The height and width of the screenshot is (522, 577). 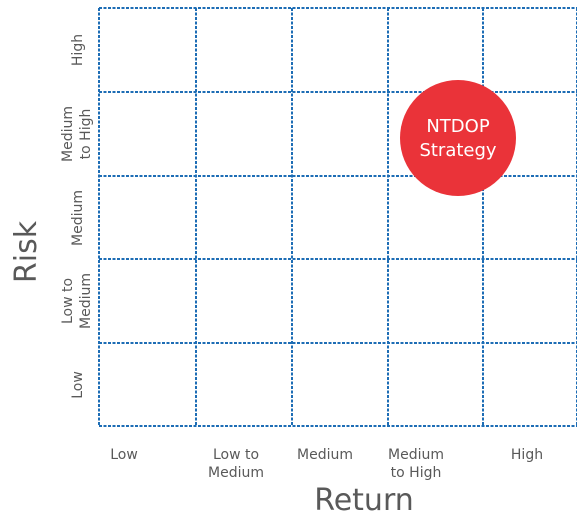 What do you see at coordinates (77, 134) in the screenshot?
I see `risk-tick-label: Medium to High` at bounding box center [77, 134].